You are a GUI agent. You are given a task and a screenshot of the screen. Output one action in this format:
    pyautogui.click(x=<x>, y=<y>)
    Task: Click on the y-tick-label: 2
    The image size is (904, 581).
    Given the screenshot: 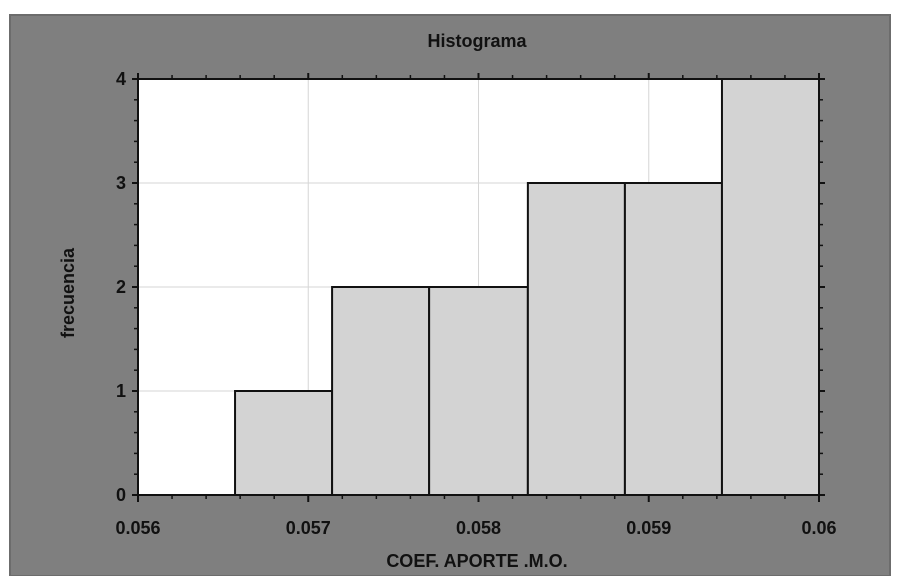 What is the action you would take?
    pyautogui.click(x=121, y=287)
    